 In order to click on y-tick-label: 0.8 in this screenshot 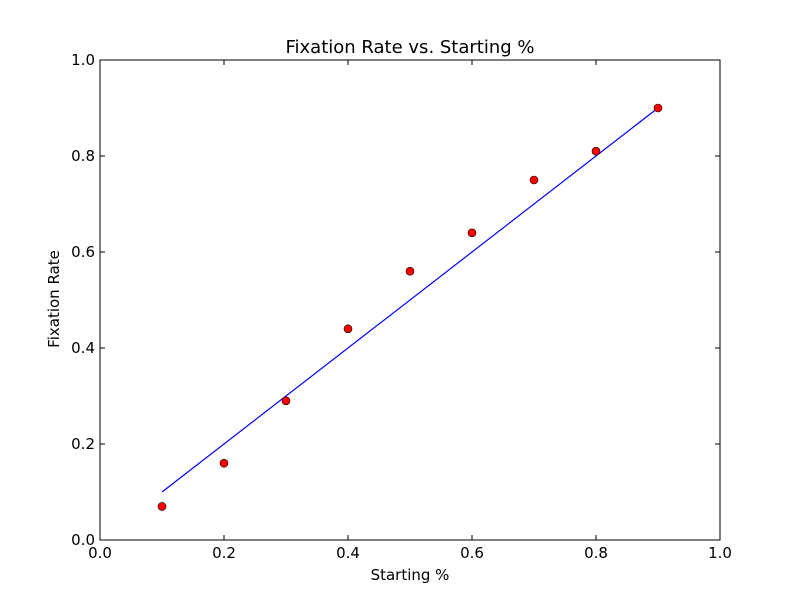, I will do `click(83, 156)`.